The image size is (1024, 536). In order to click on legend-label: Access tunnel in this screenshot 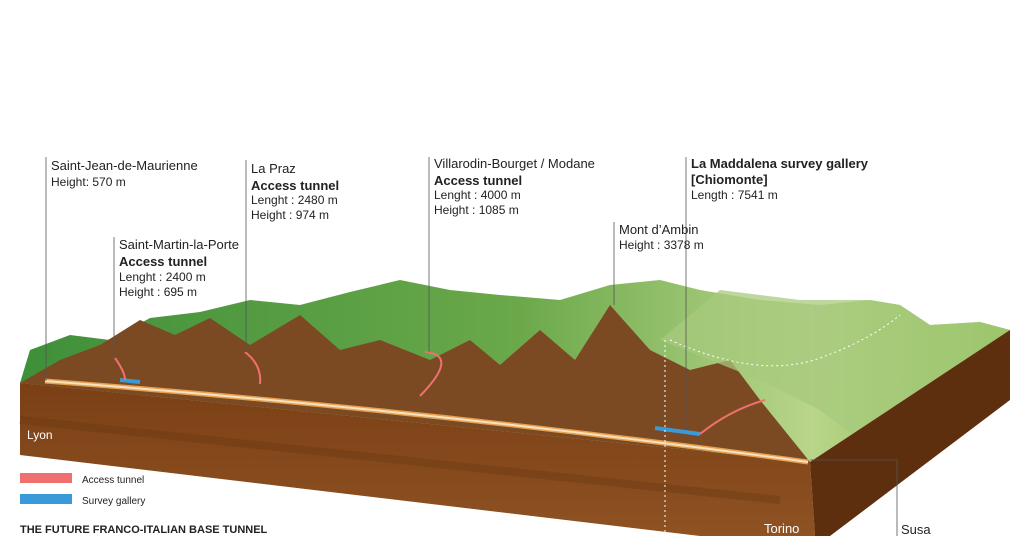, I will do `click(113, 480)`.